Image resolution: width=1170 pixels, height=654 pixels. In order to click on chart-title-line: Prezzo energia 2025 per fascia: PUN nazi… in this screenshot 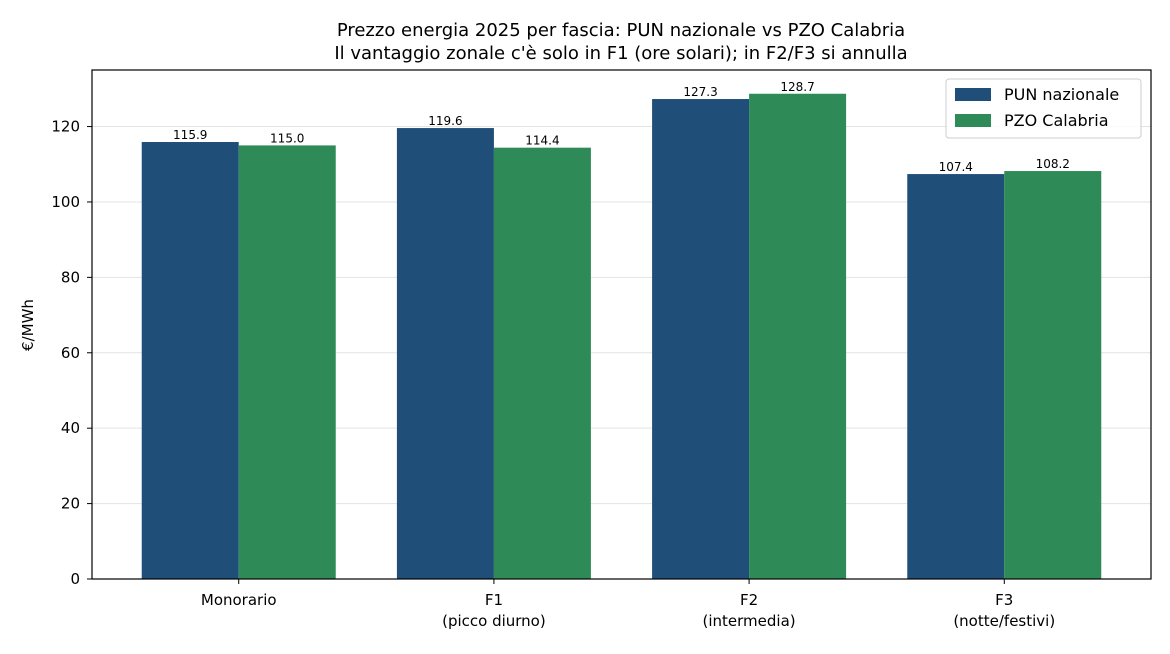, I will do `click(621, 30)`.